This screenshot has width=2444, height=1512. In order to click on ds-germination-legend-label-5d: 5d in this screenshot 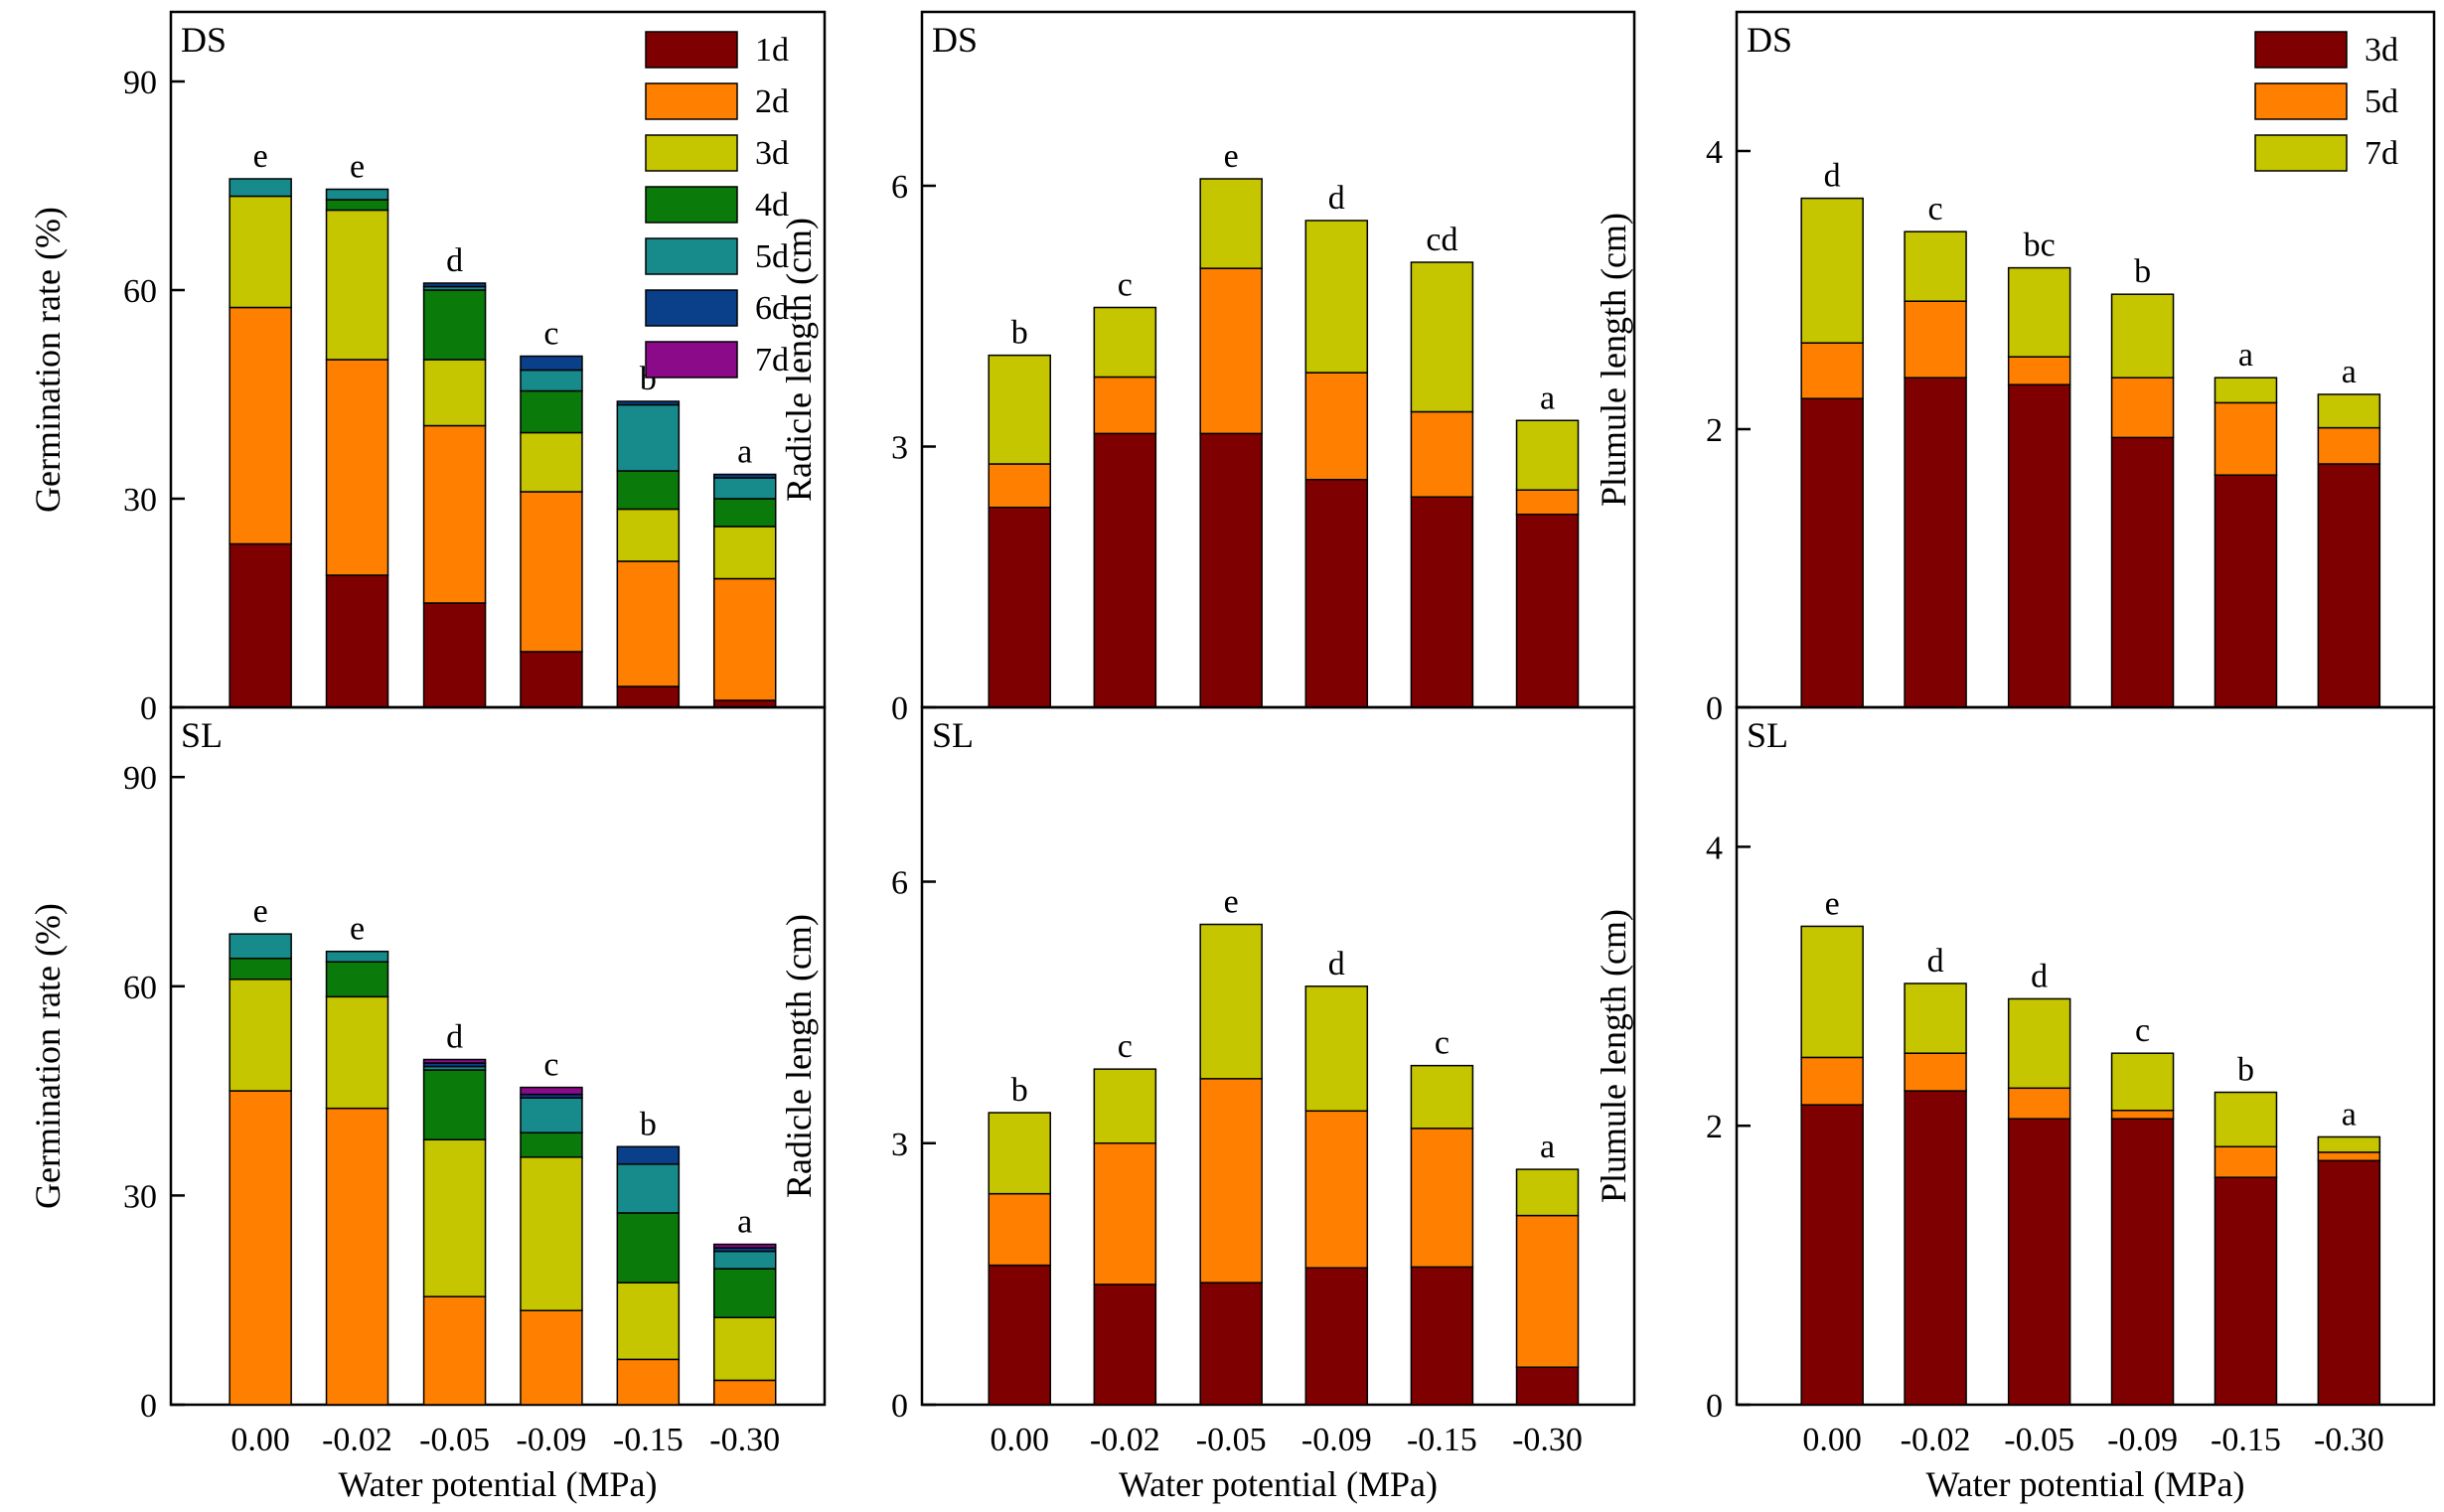, I will do `click(772, 256)`.